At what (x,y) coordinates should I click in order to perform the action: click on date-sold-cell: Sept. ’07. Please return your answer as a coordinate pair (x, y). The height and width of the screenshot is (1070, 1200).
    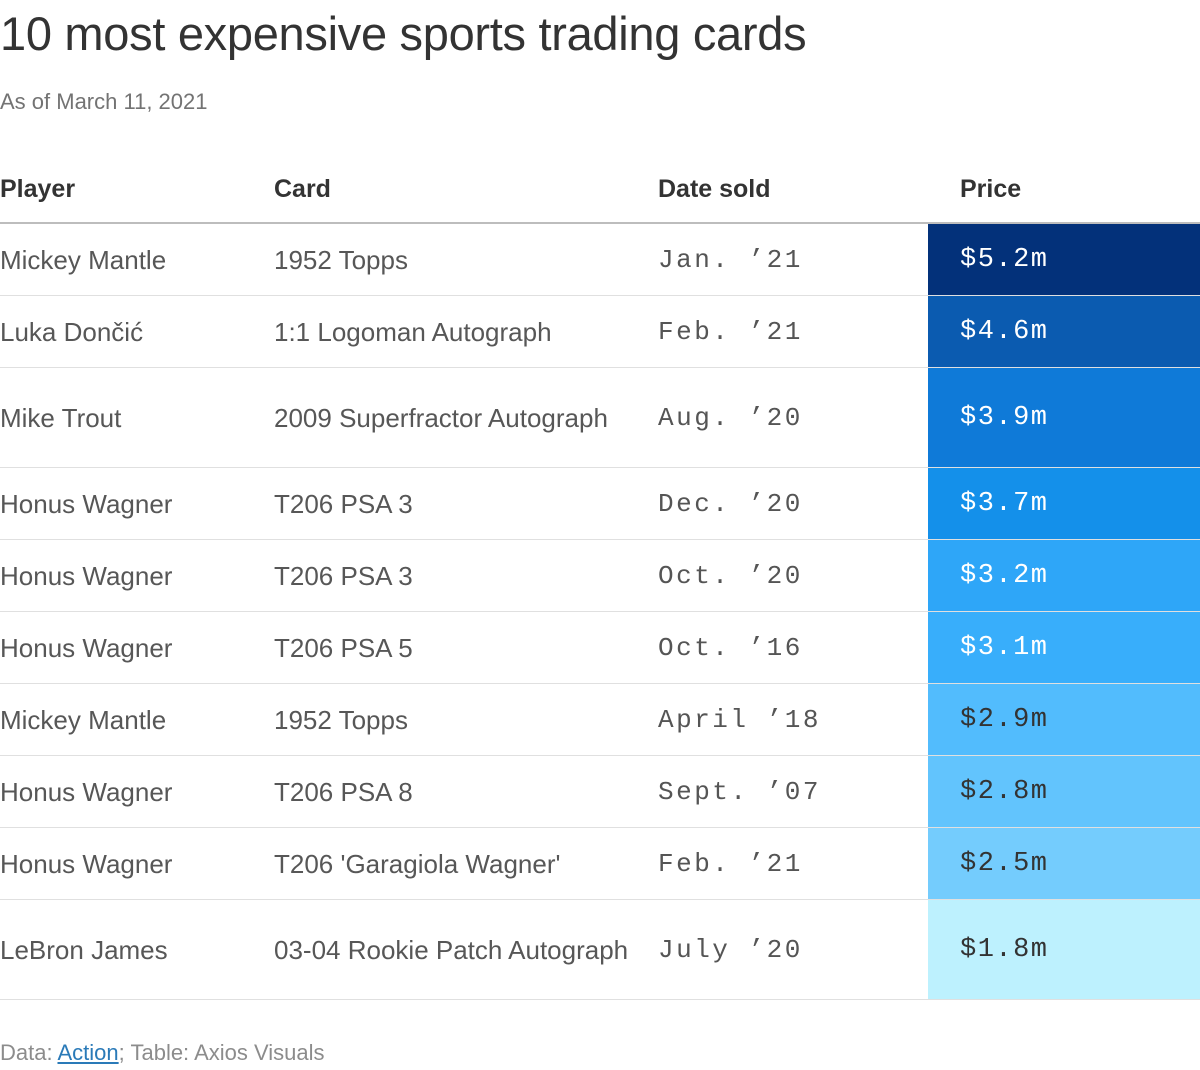
    Looking at the image, I should click on (739, 791).